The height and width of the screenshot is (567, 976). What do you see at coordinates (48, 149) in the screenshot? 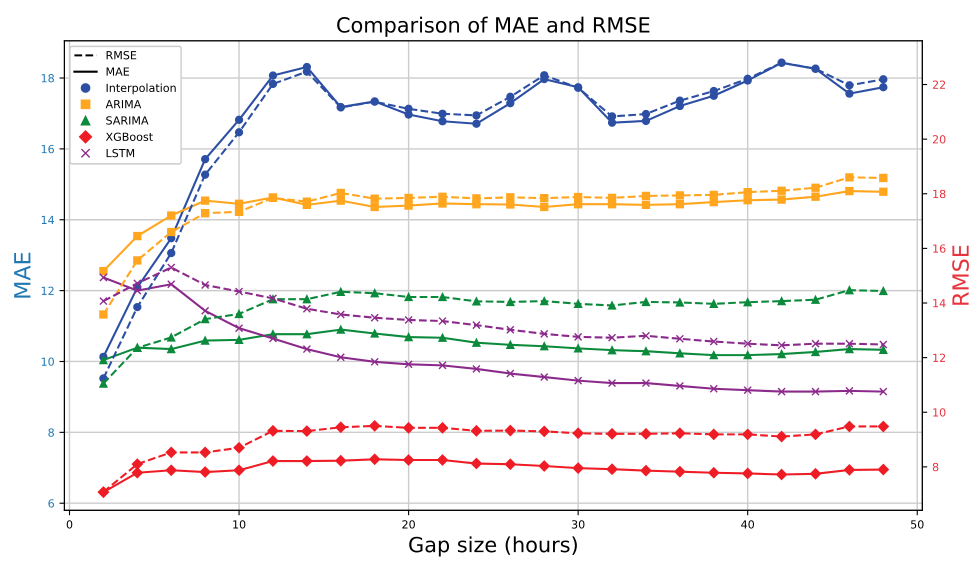
I see `y-tick-label: 16` at bounding box center [48, 149].